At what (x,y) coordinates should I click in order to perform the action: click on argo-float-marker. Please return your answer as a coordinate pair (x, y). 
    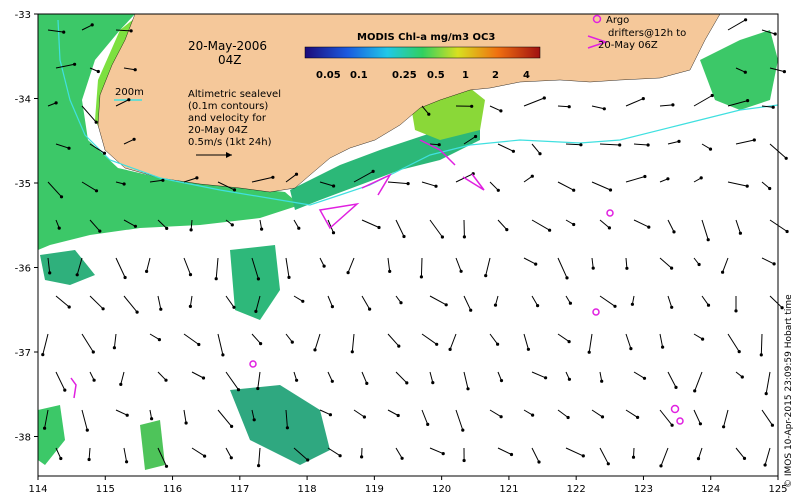
    Looking at the image, I should click on (253, 364).